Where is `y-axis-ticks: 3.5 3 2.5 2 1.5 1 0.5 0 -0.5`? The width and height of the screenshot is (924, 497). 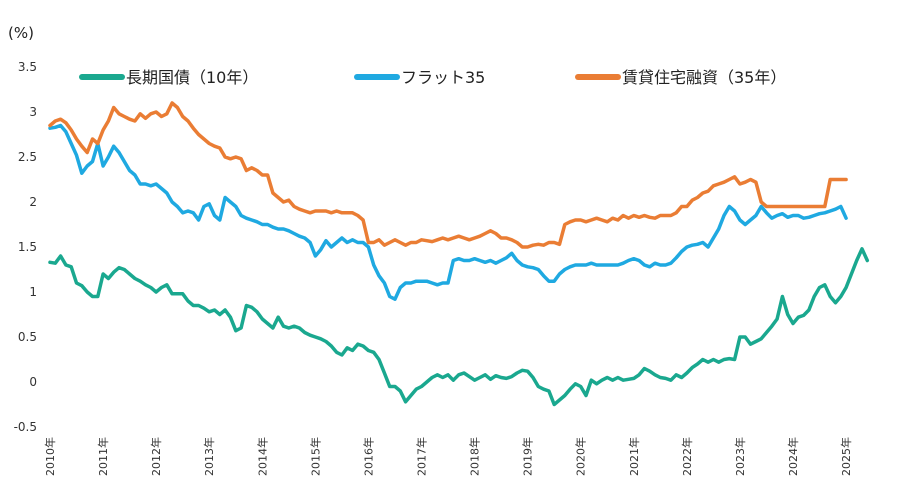 y-axis-ticks: 3.5 3 2.5 2 1.5 1 0.5 0 -0.5 is located at coordinates (25, 247).